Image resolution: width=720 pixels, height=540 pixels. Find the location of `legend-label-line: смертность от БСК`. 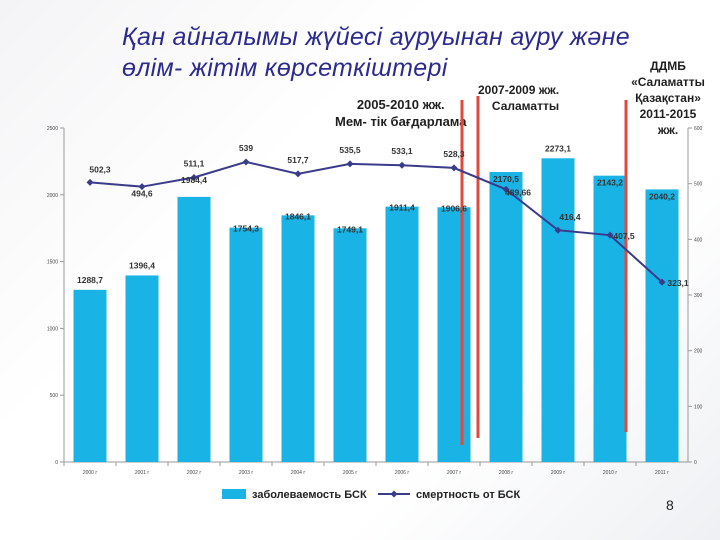

legend-label-line: смертность от БСК is located at coordinates (468, 495).